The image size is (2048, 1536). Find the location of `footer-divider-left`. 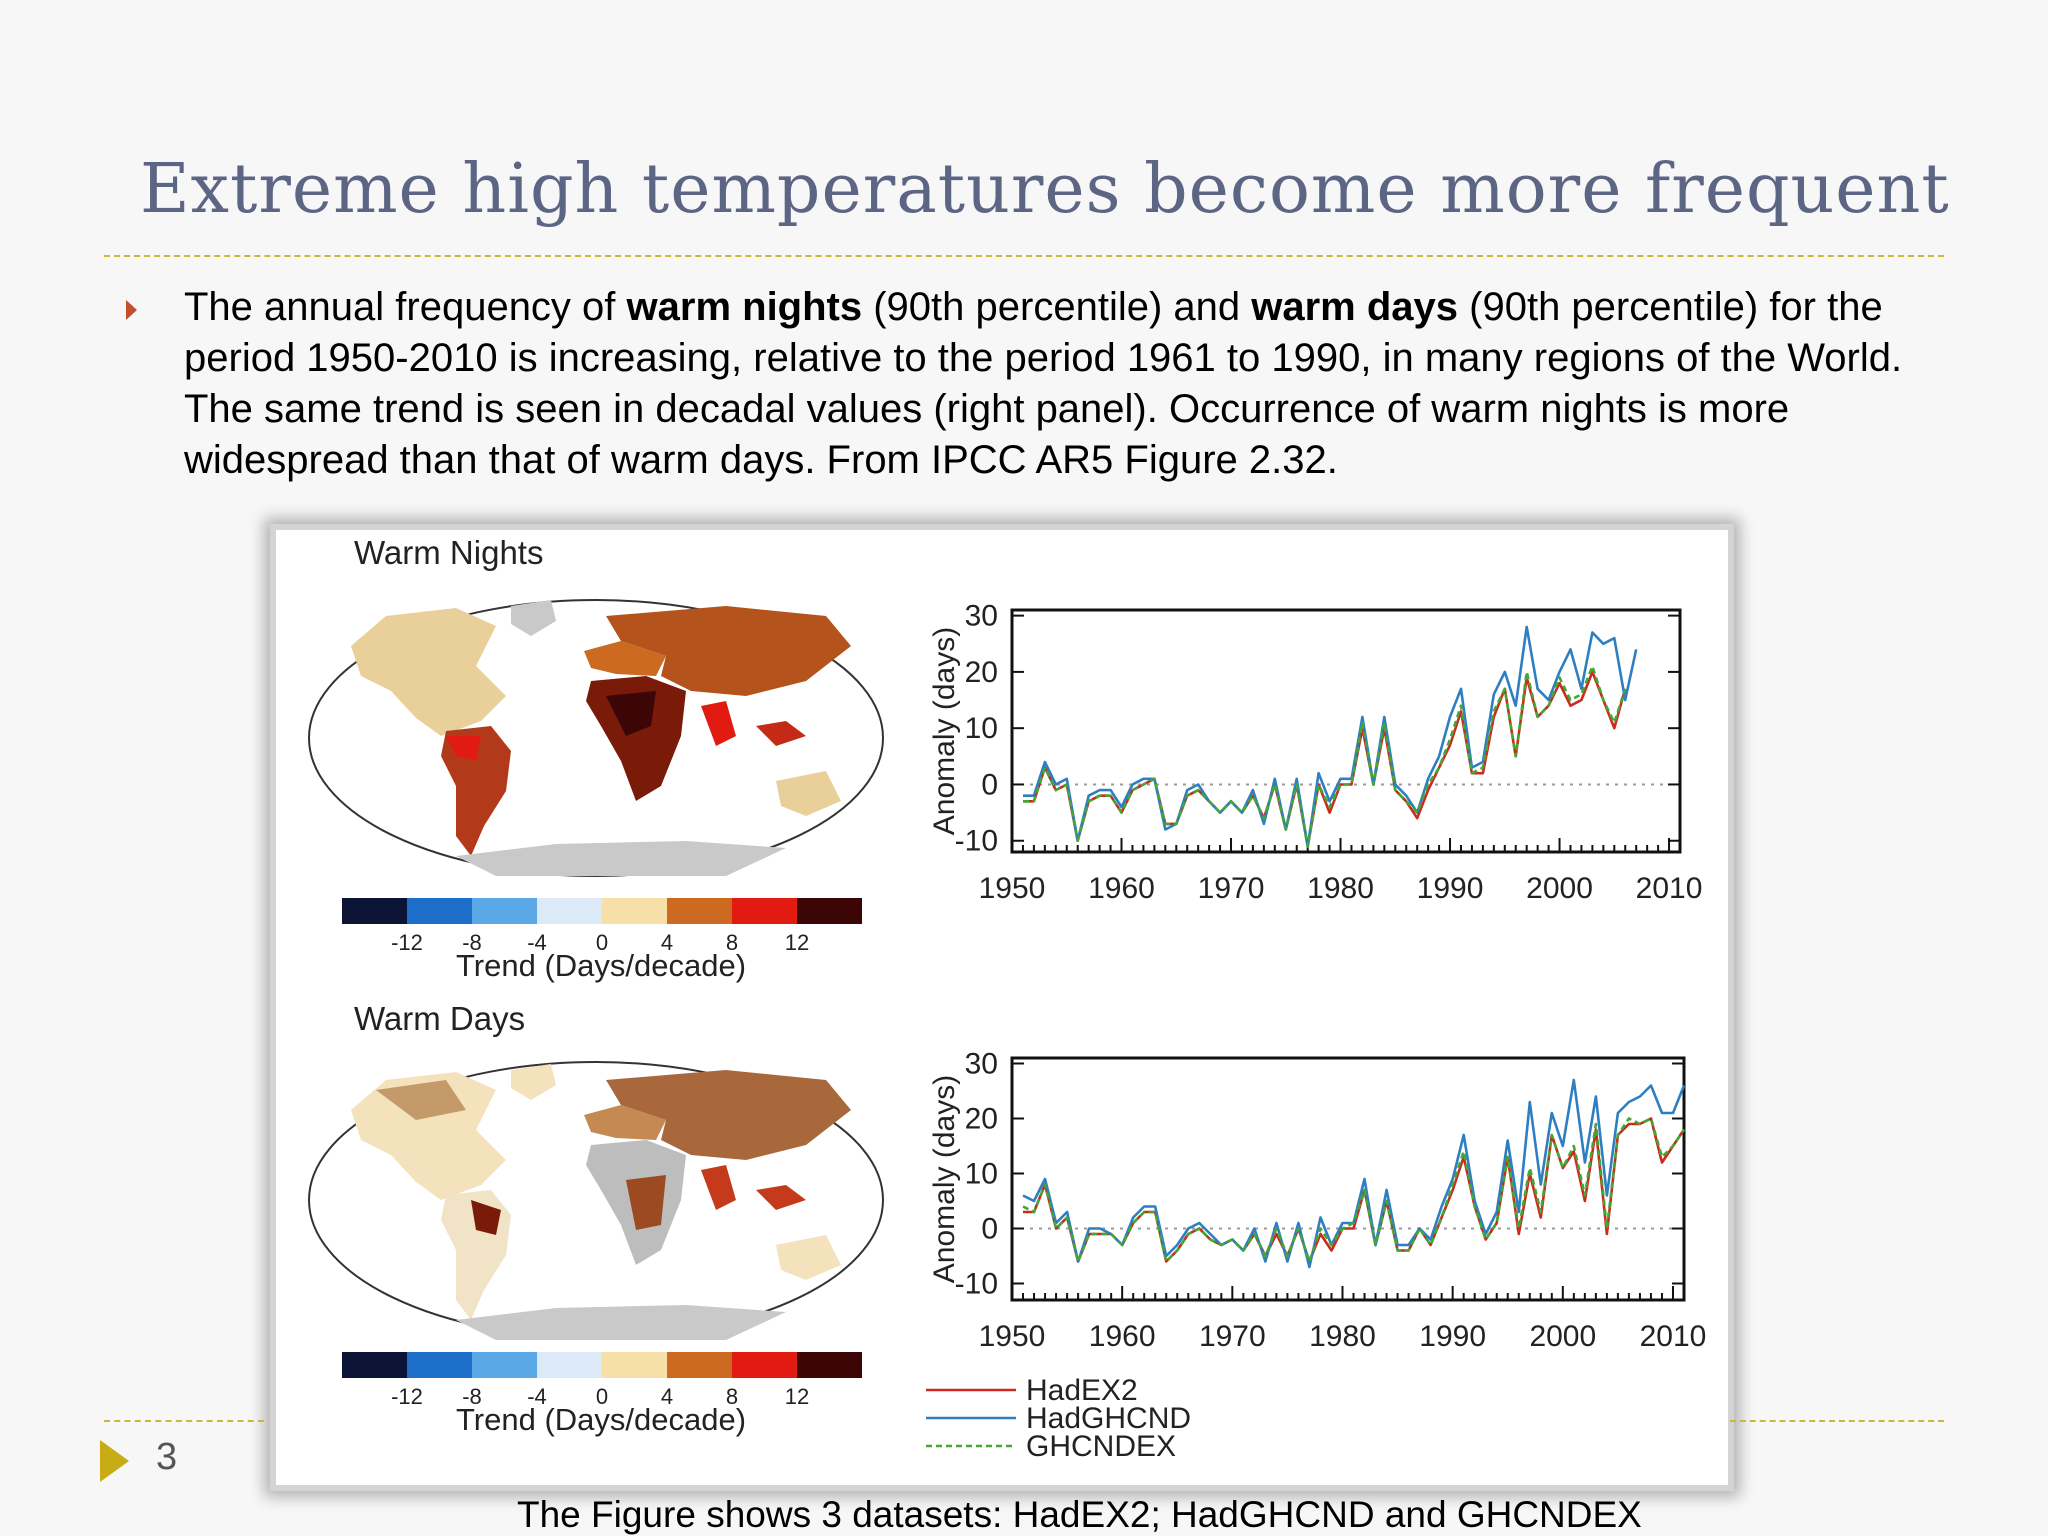

footer-divider-left is located at coordinates (184, 1421).